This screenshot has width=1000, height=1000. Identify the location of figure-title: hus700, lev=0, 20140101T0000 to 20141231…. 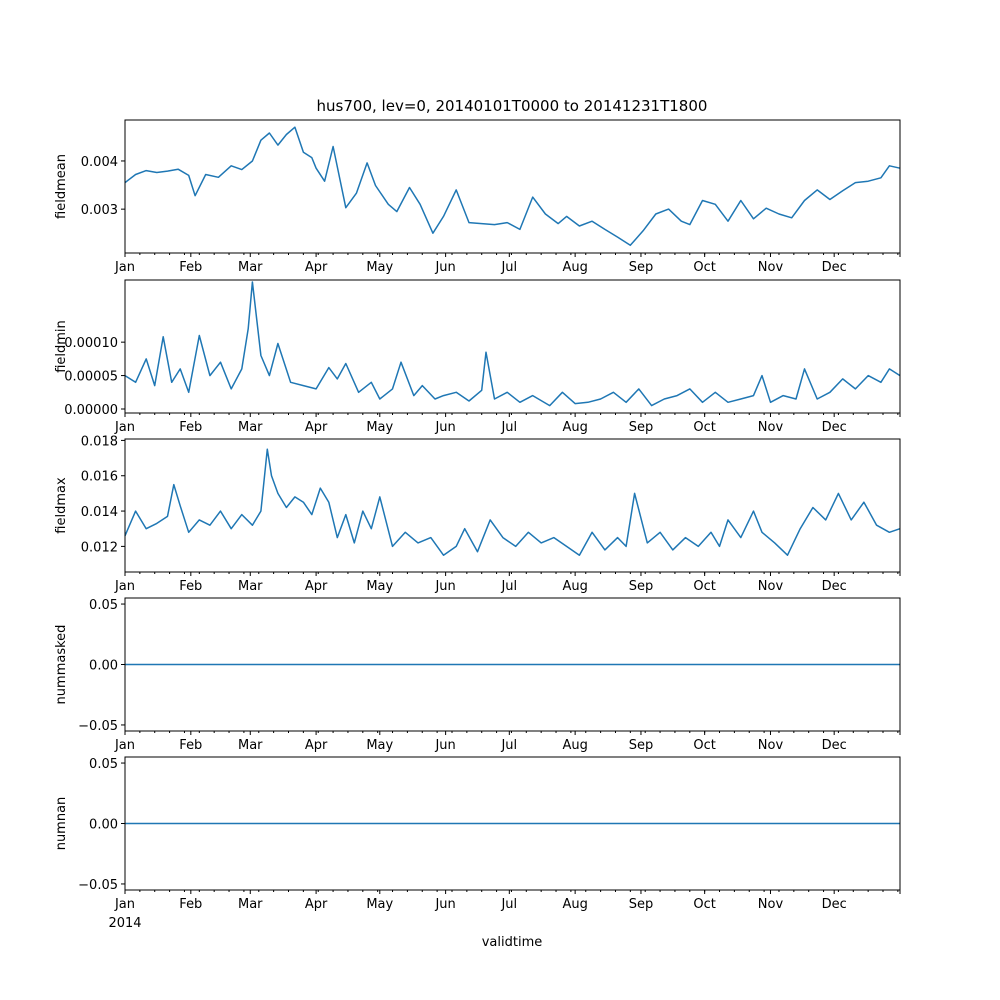
(512, 106).